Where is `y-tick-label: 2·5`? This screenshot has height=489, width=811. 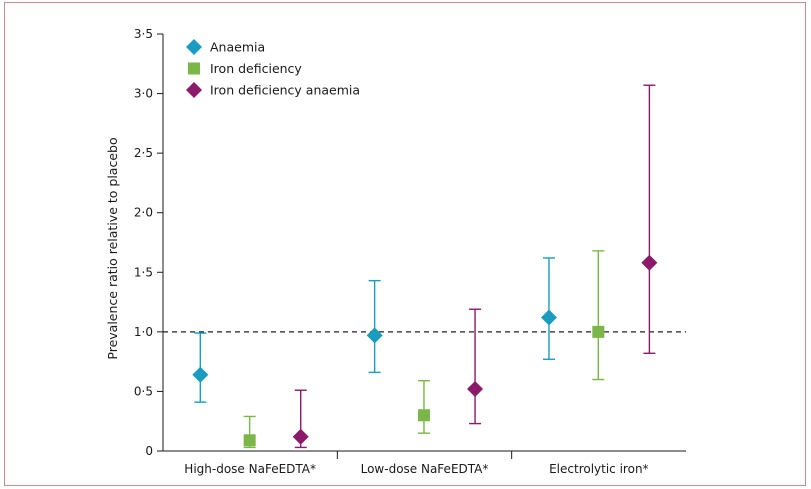
y-tick-label: 2·5 is located at coordinates (143, 153).